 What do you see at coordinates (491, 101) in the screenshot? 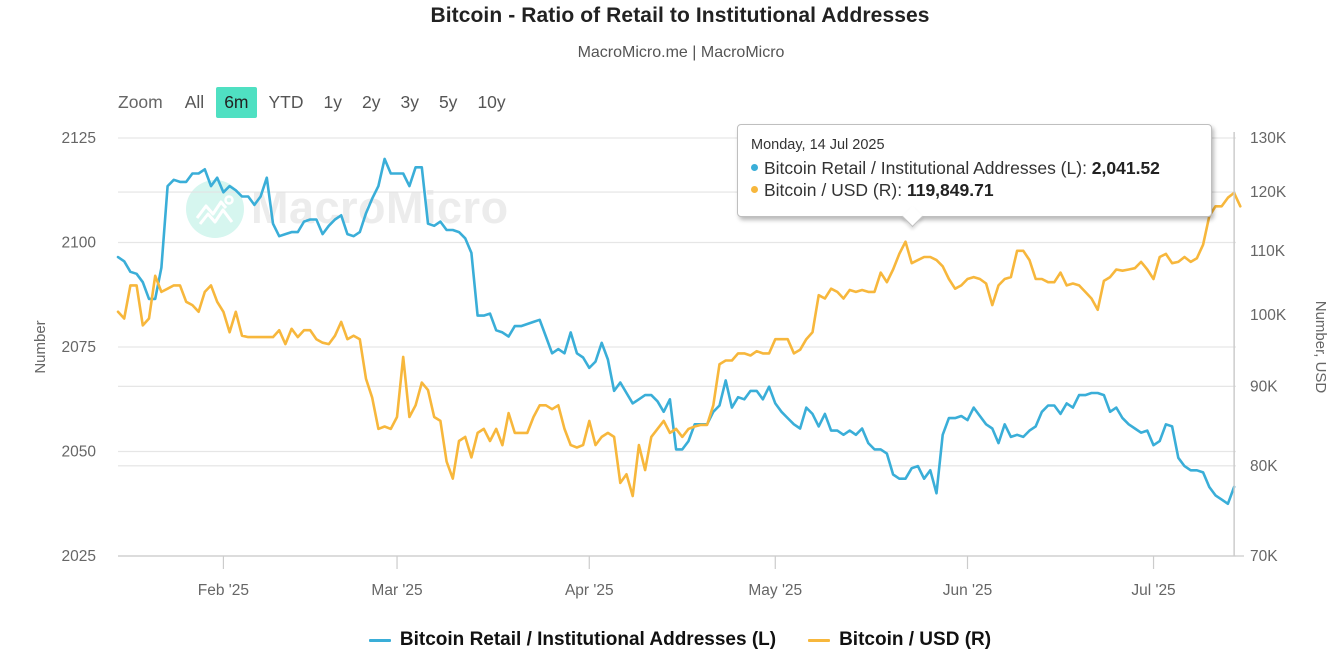
I see `range-button-10y: 10y` at bounding box center [491, 101].